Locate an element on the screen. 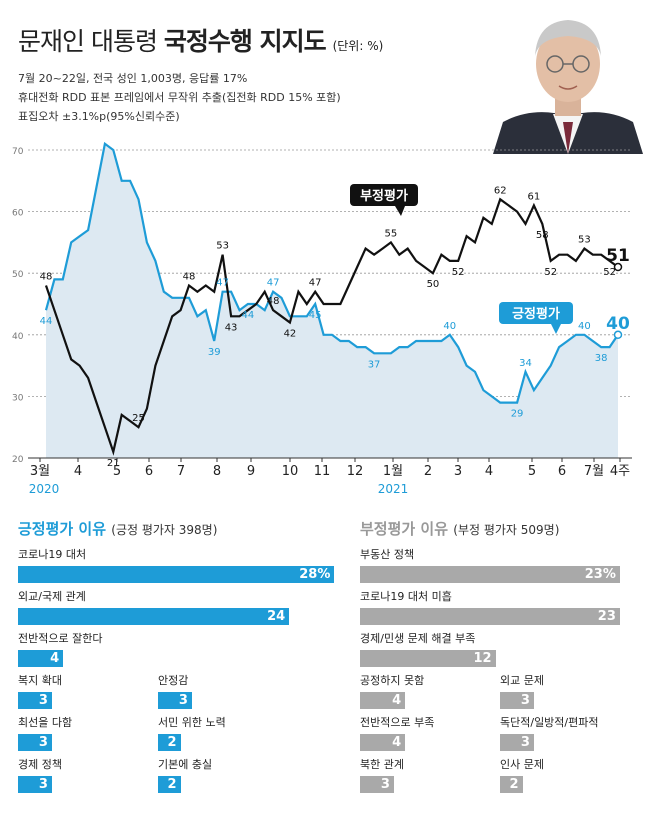 Image resolution: width=650 pixels, height=824 pixels. unit-label: (단위: %) is located at coordinates (358, 46).